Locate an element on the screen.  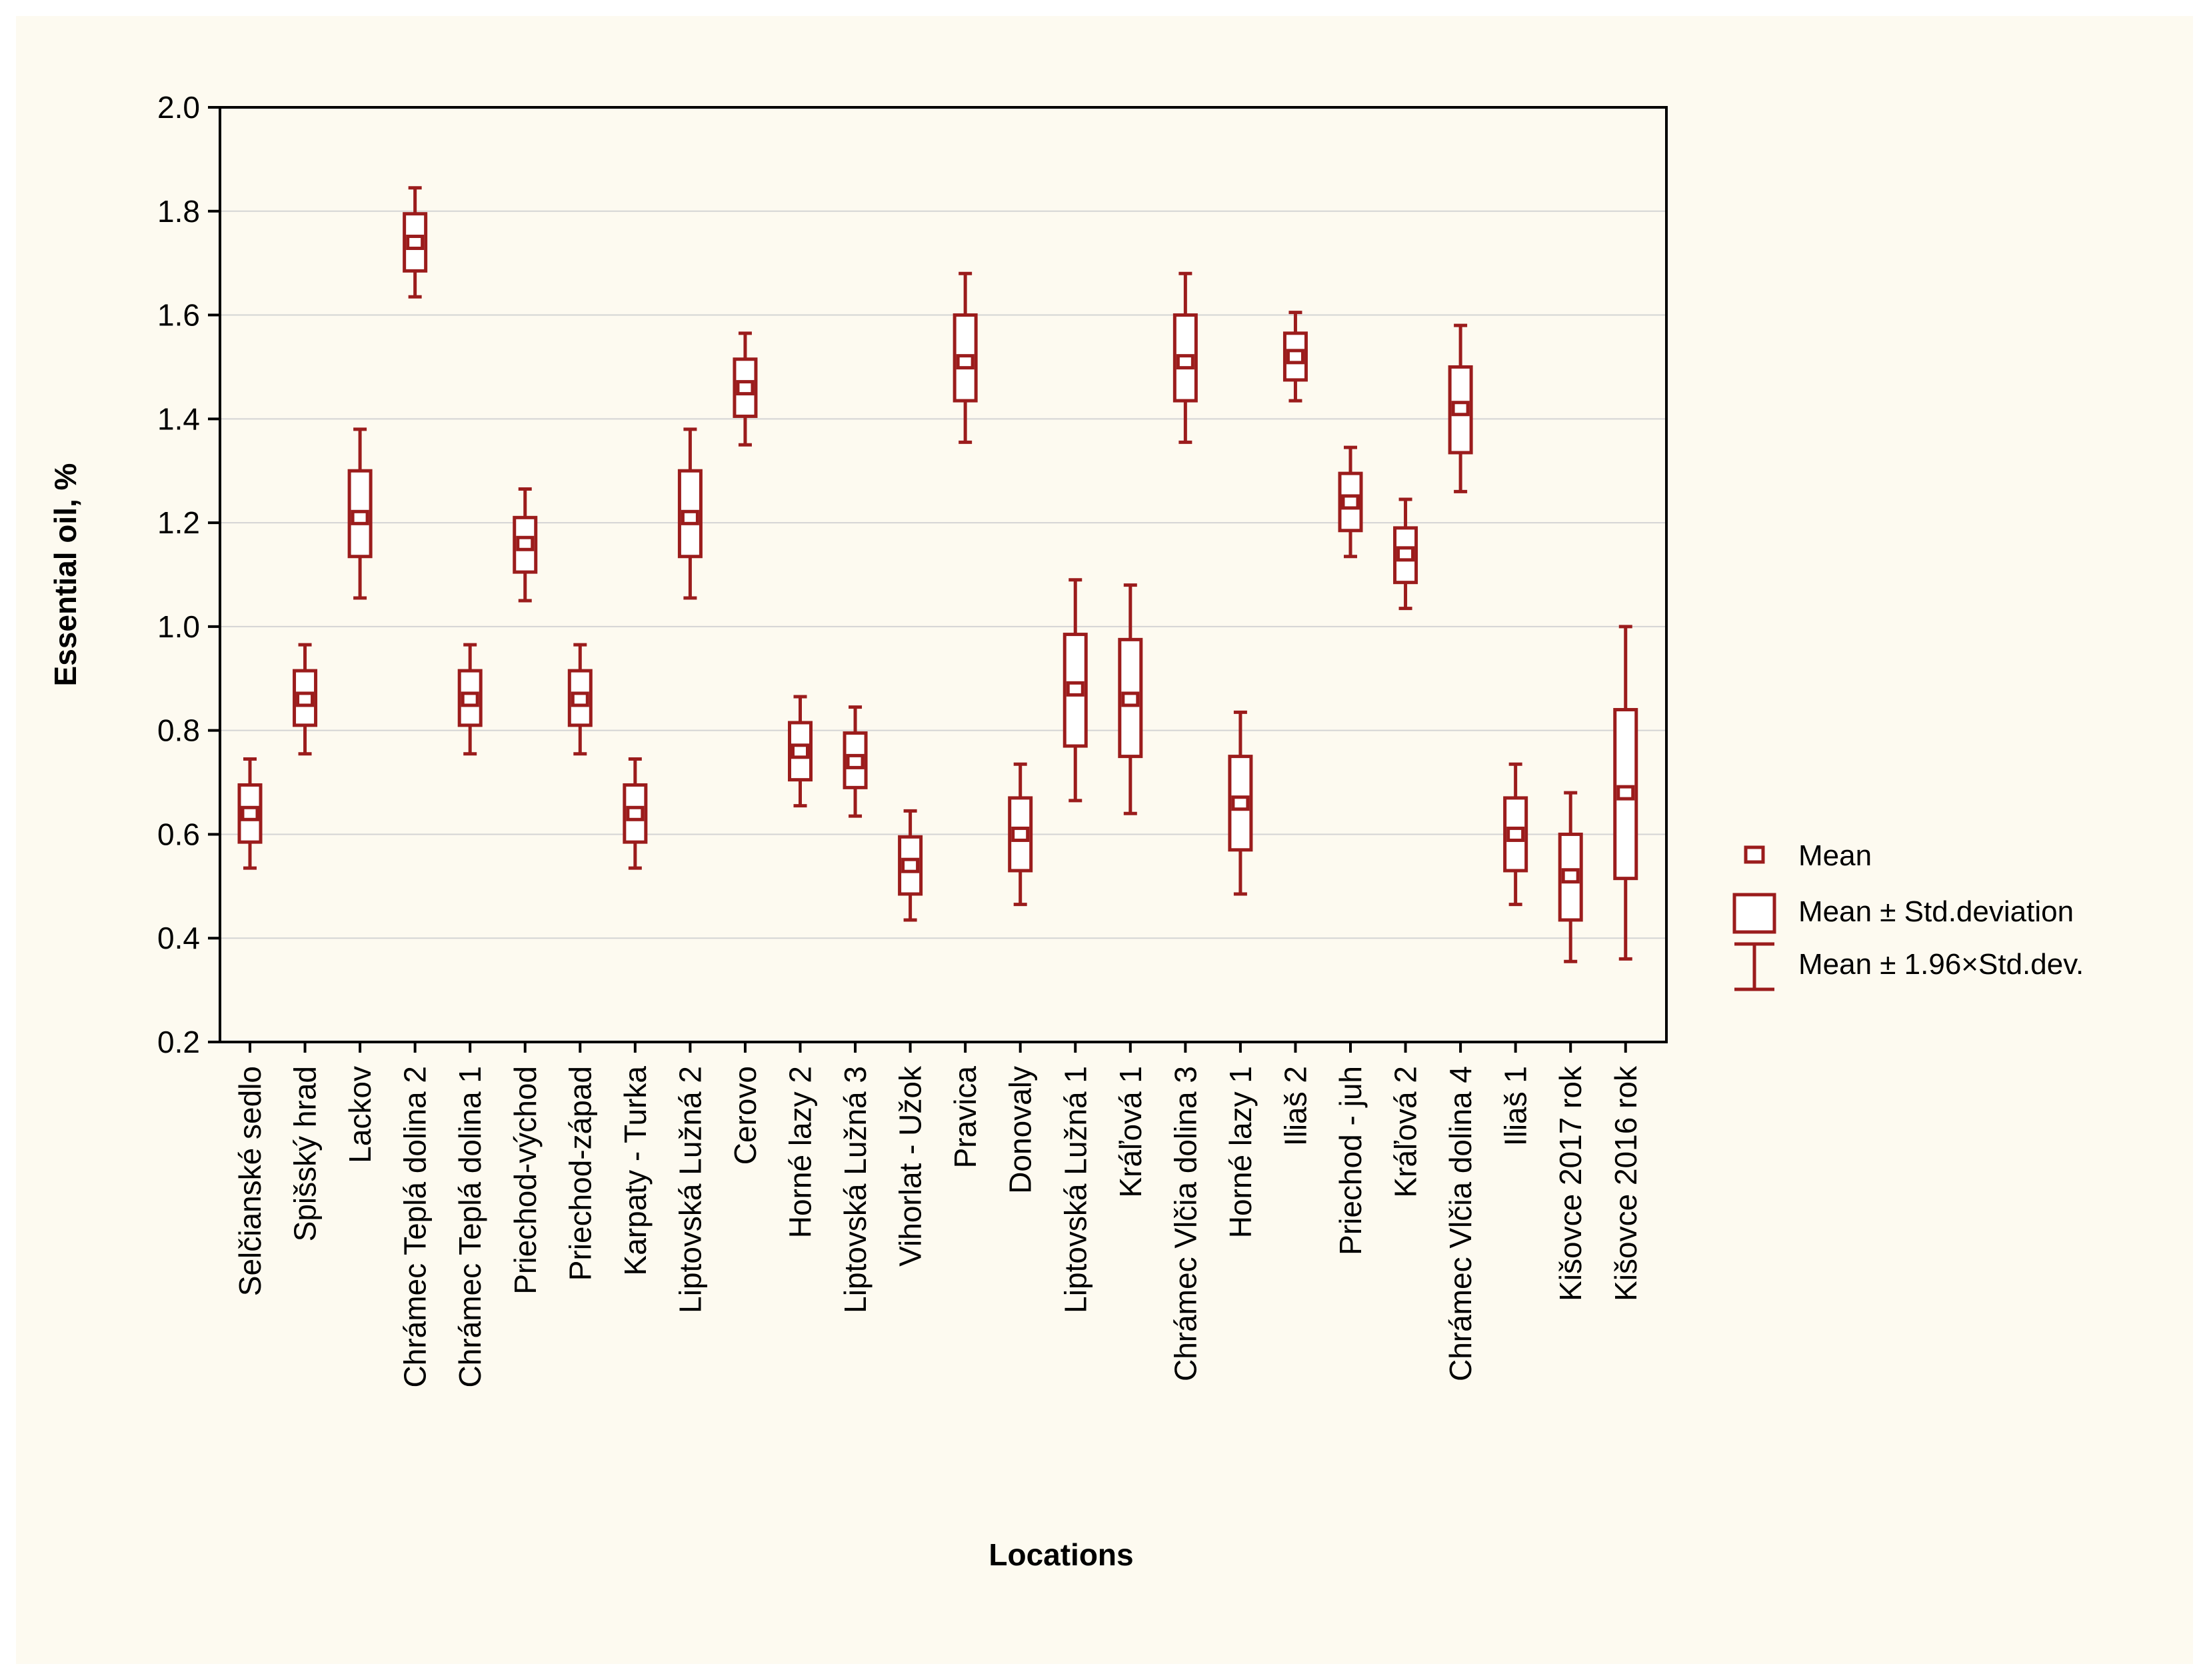
y-tick-label: 1.8 is located at coordinates (178, 211).